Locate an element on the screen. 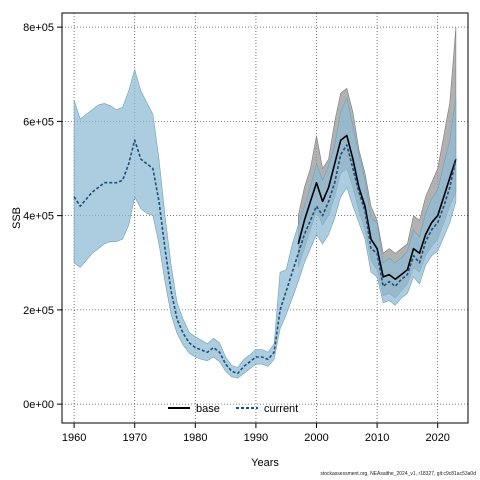  legend: base current is located at coordinates (233, 409).